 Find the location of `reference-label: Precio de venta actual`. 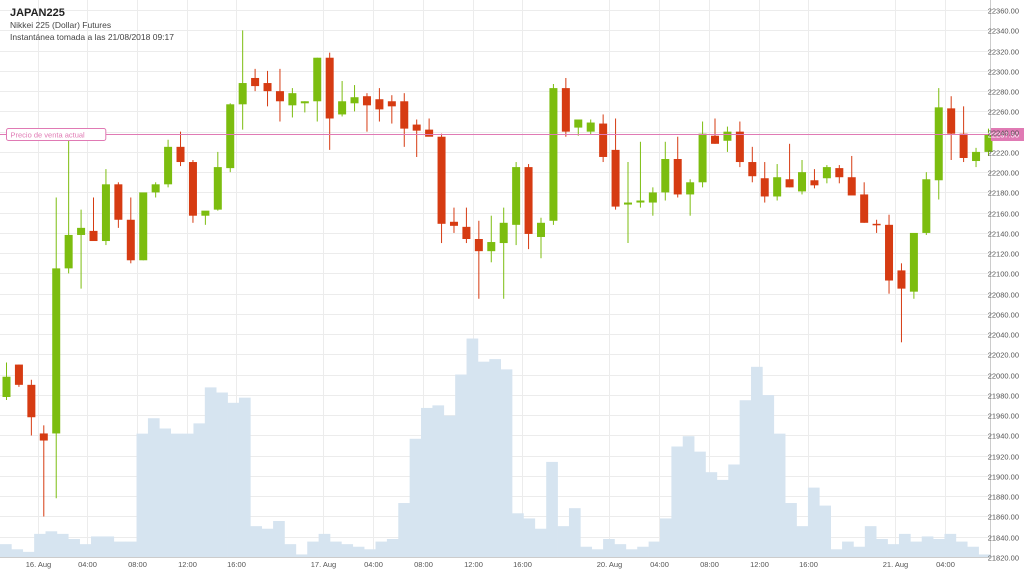

reference-label: Precio de venta actual is located at coordinates (48, 135).